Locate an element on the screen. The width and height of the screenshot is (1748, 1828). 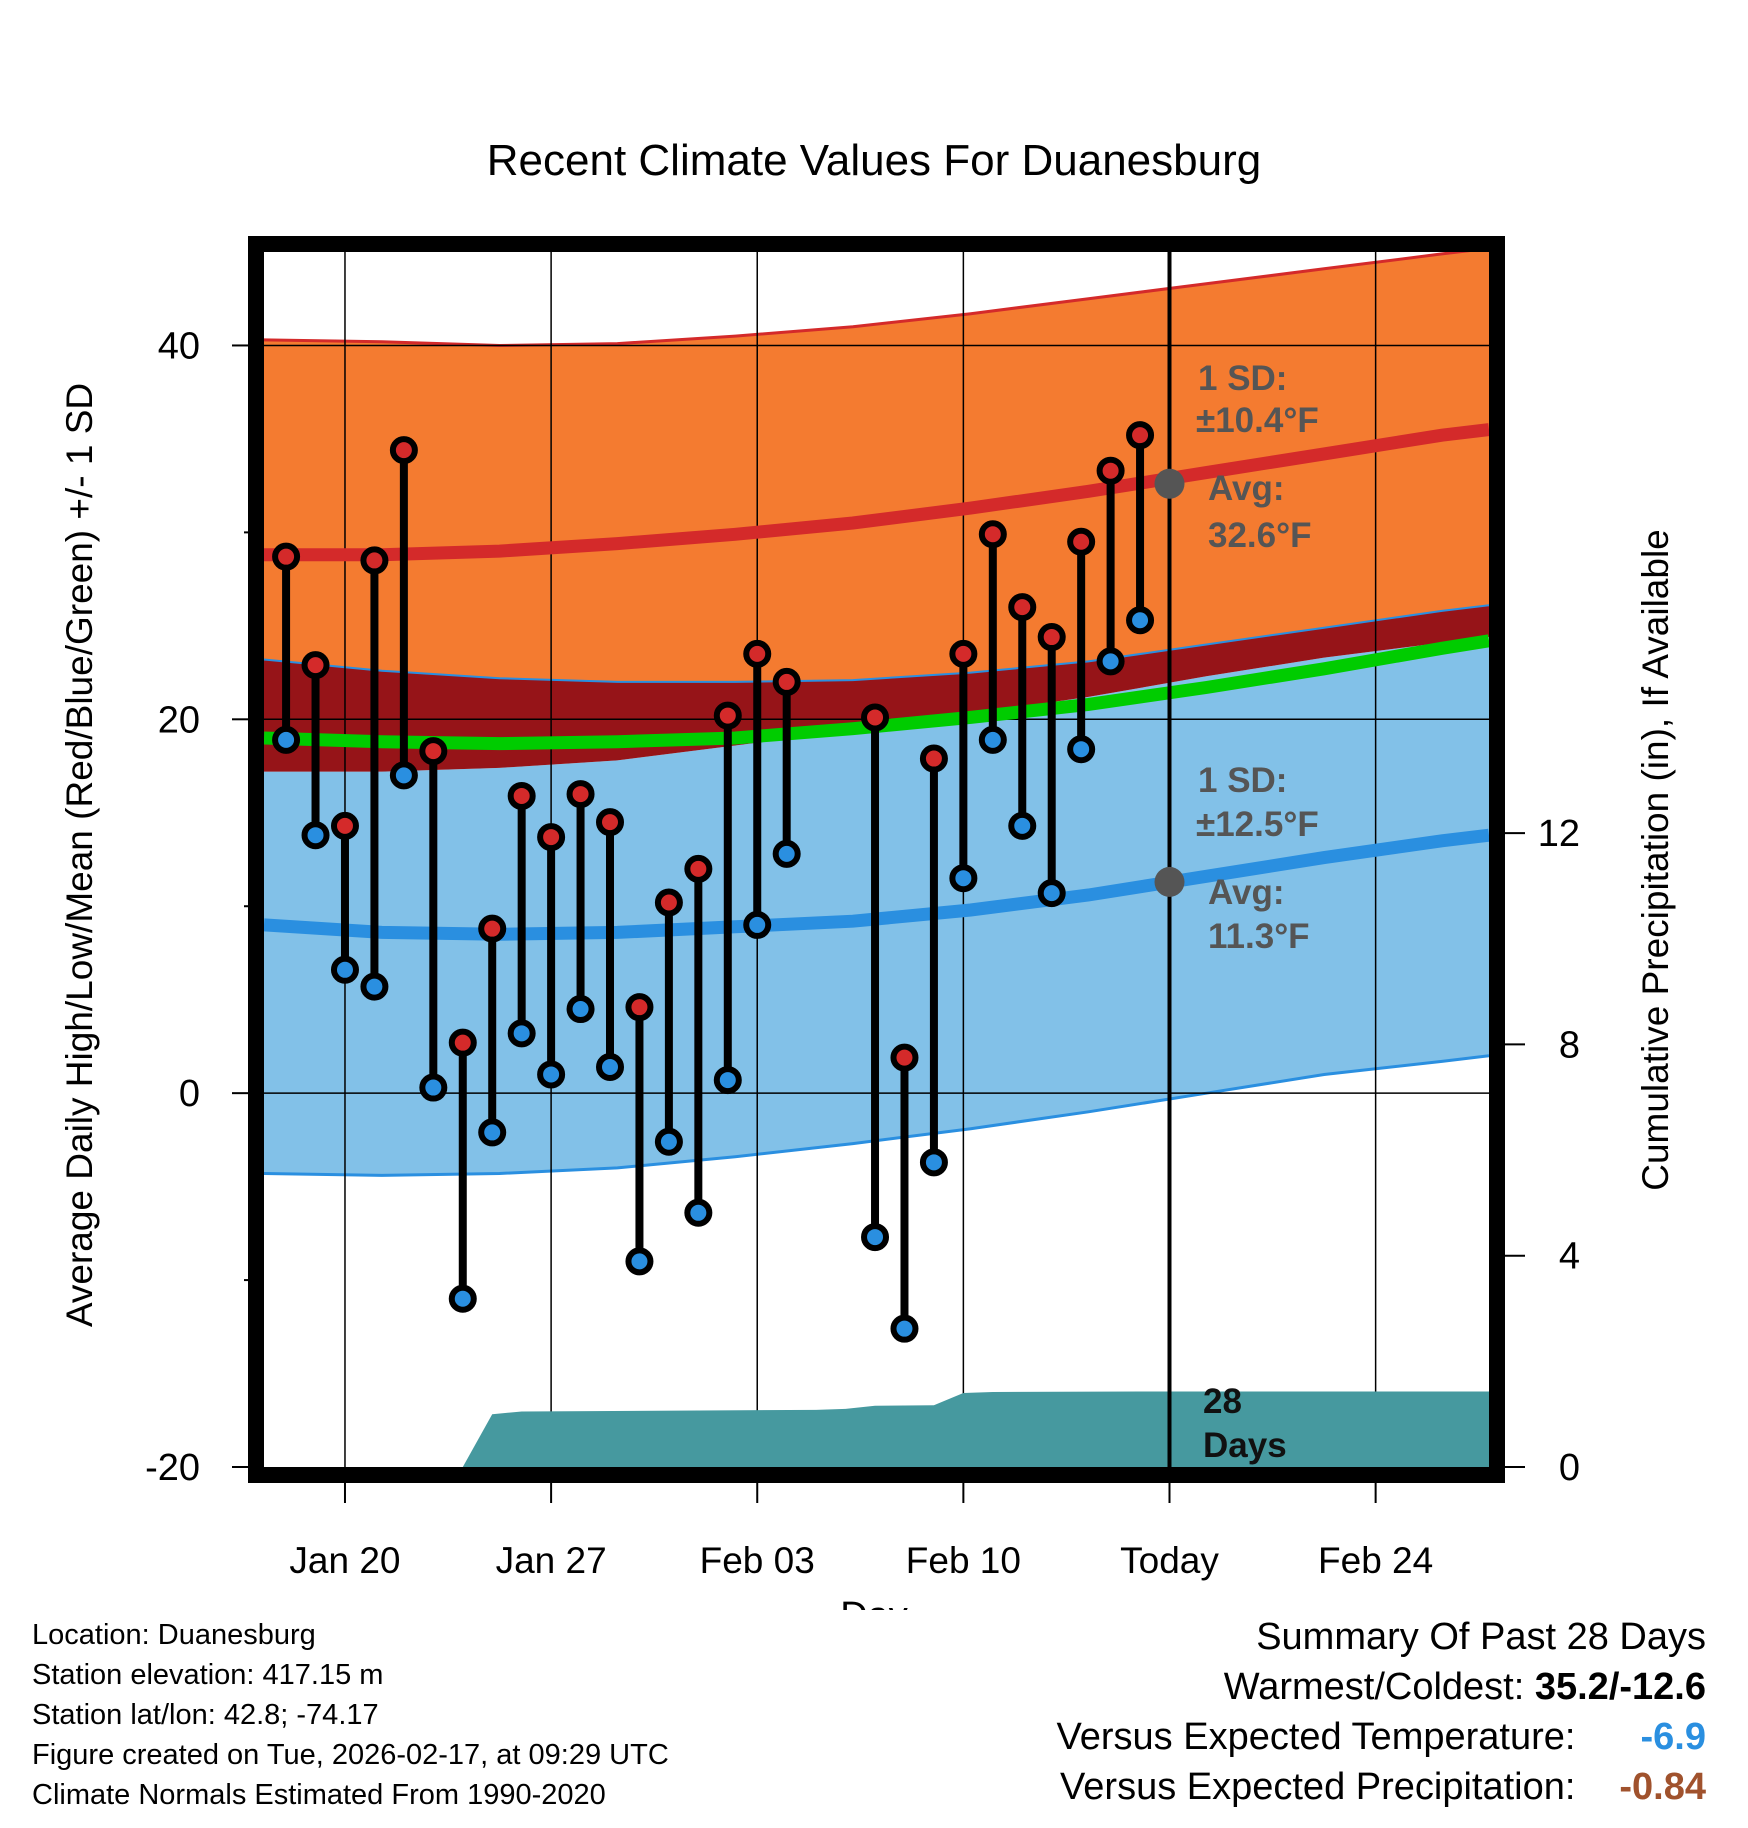
temp-value: -6.9 is located at coordinates (1673, 1737).